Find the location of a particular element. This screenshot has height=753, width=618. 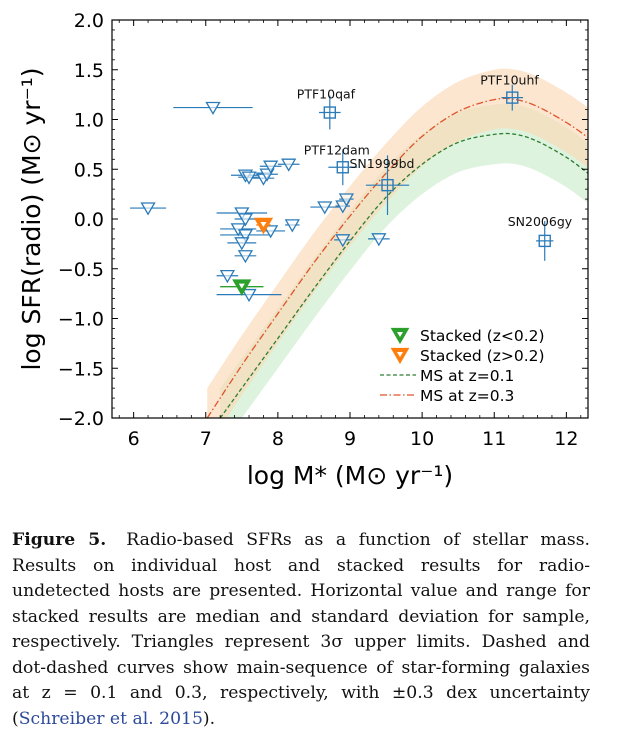

x-tick-label: 10 is located at coordinates (422, 439).